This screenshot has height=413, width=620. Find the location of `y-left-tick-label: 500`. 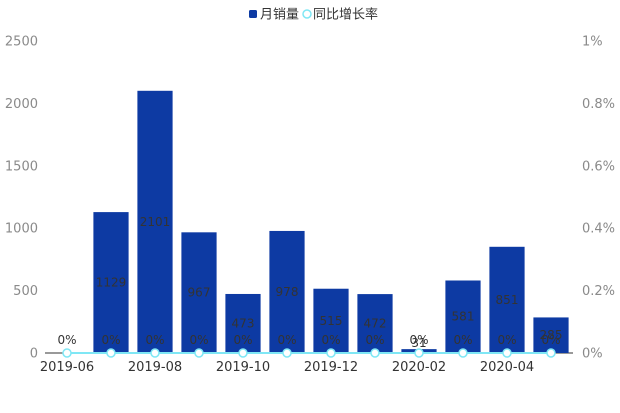

y-left-tick-label: 500 is located at coordinates (25, 291).